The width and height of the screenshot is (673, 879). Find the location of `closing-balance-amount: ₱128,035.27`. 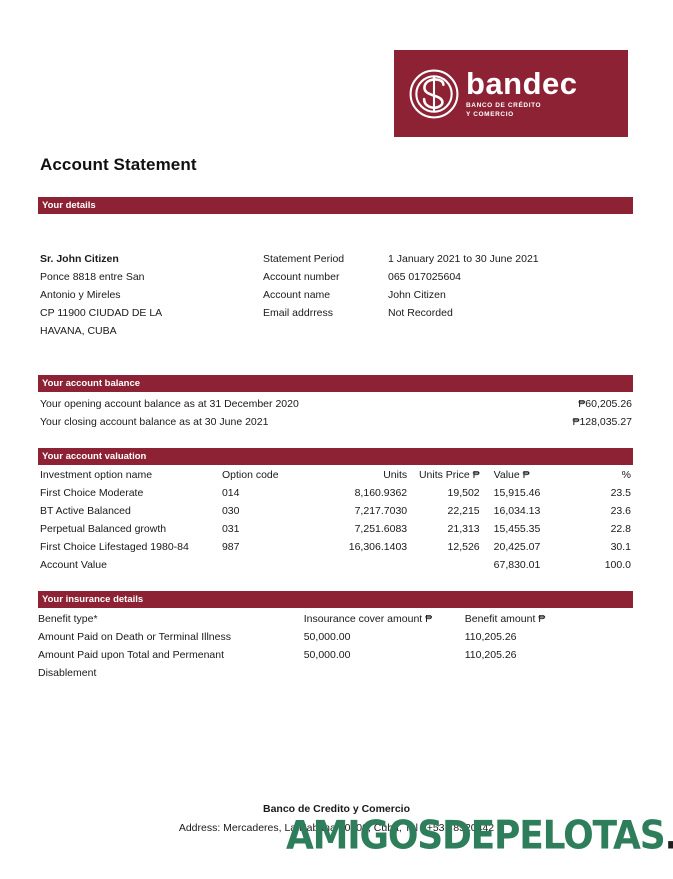

closing-balance-amount: ₱128,035.27 is located at coordinates (602, 422).